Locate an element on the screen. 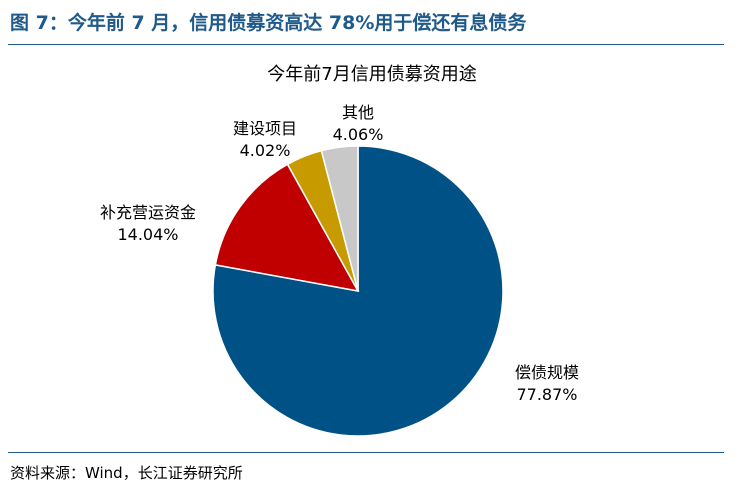 Image resolution: width=744 pixels, height=494 pixels. slice-value-label-1: 14.04% is located at coordinates (147, 234).